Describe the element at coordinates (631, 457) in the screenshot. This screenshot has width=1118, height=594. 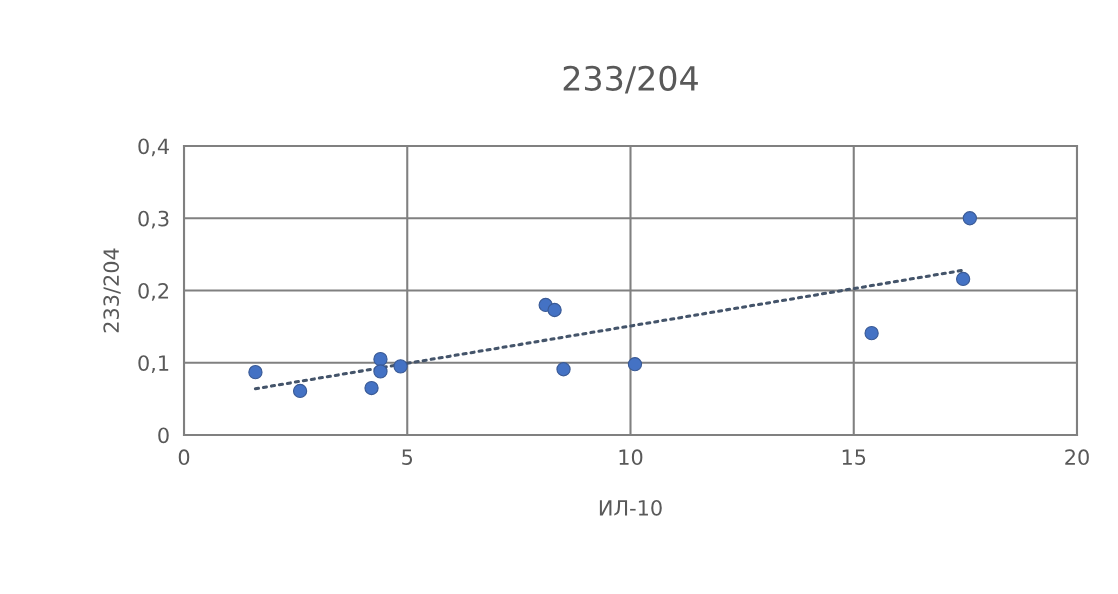
I see `x-tick-label: 10` at that location.